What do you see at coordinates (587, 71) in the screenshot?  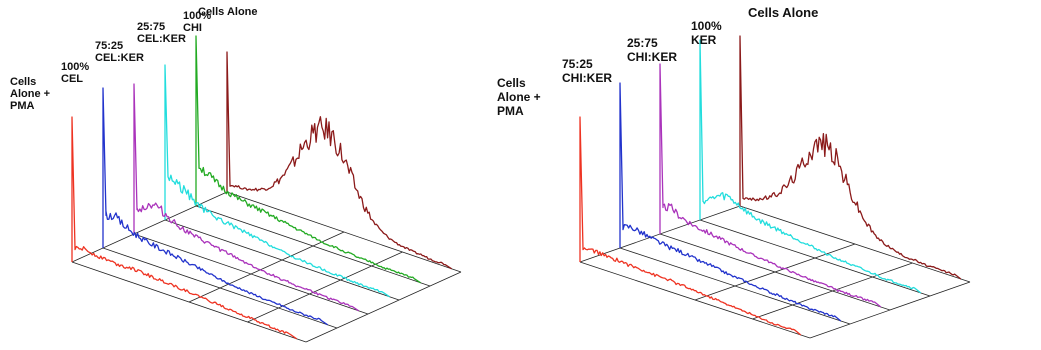 I see `series-label-75-25-chi-ker: 75:25 CHI:KER` at bounding box center [587, 71].